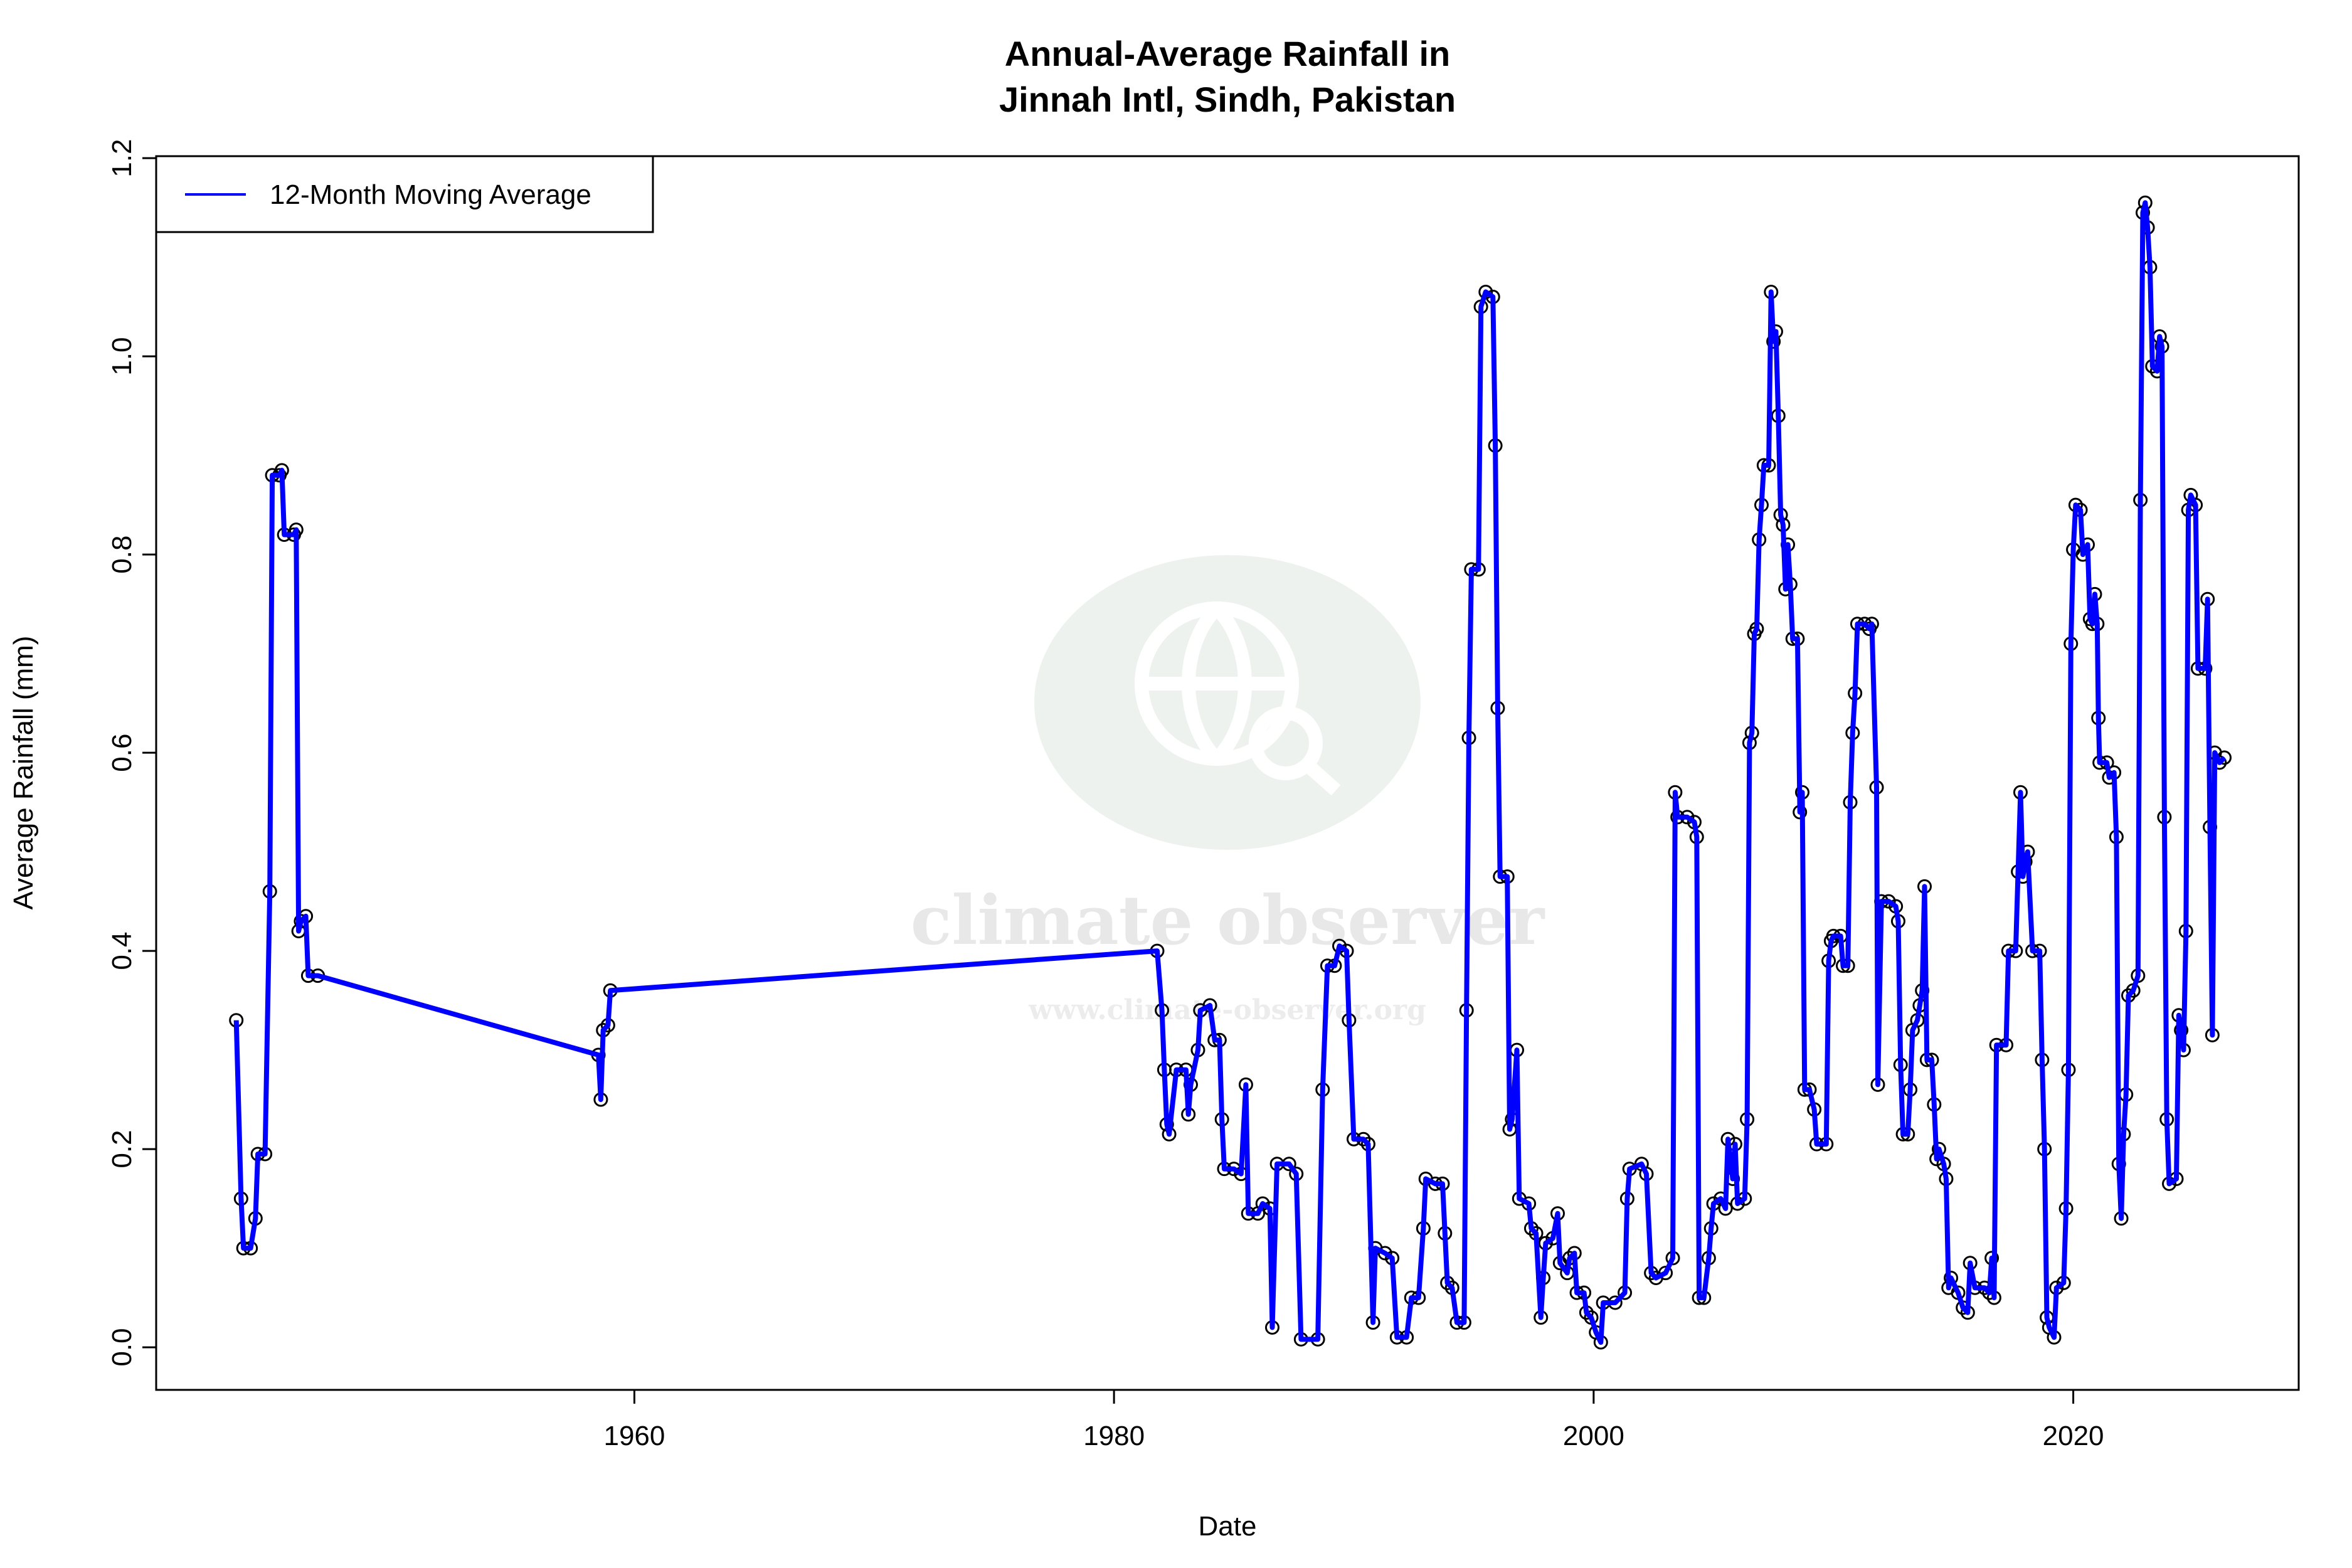 This screenshot has height=1568, width=2352. Describe the element at coordinates (1114, 1436) in the screenshot. I see `x-tick-label: 1980` at that location.